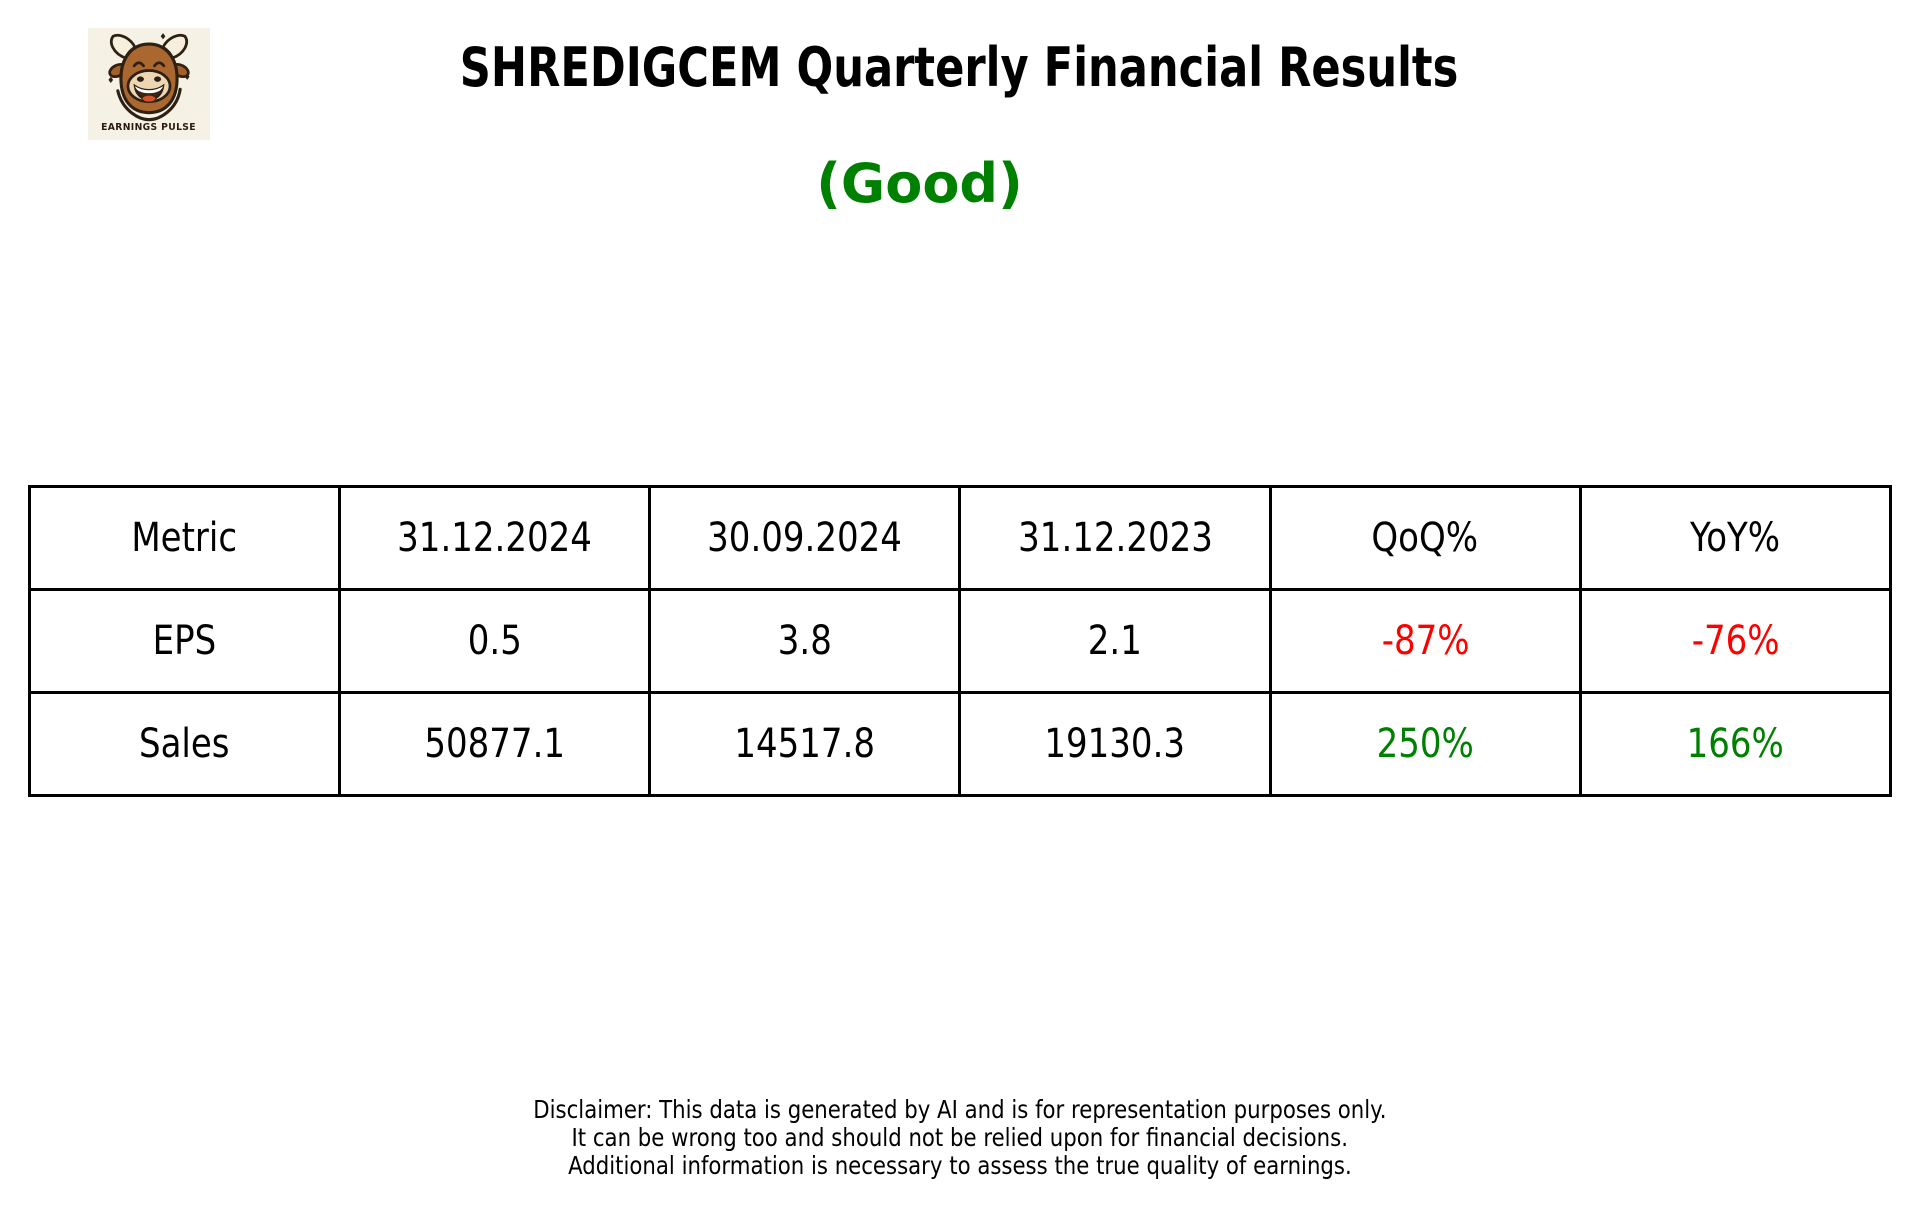 The image size is (1919, 1220). I want to click on column-header-qoq: QoQ%, so click(1425, 538).